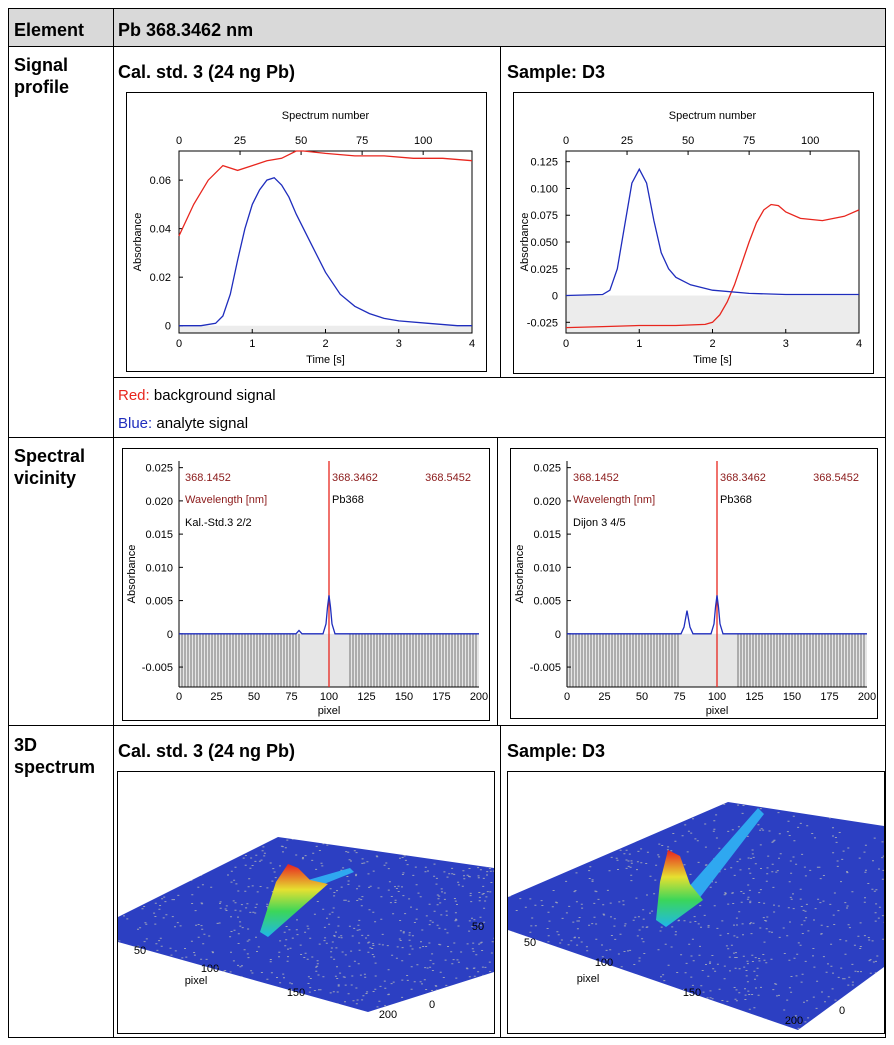  What do you see at coordinates (614, 500) in the screenshot?
I see `wavelength-label: Wavelength [nm]` at bounding box center [614, 500].